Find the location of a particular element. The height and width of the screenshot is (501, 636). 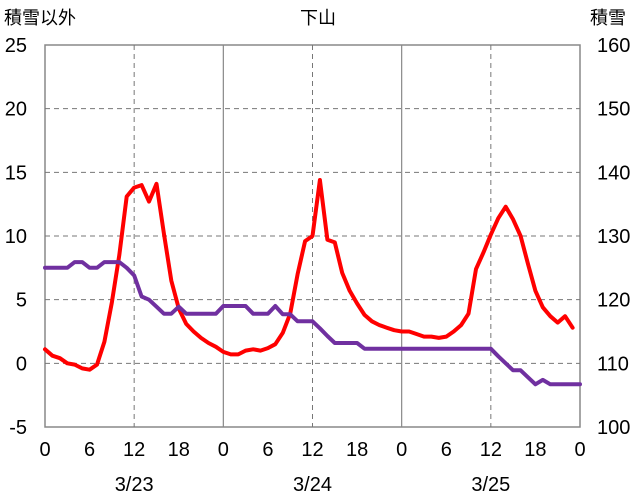

date-label: 3/25 is located at coordinates (490, 485).